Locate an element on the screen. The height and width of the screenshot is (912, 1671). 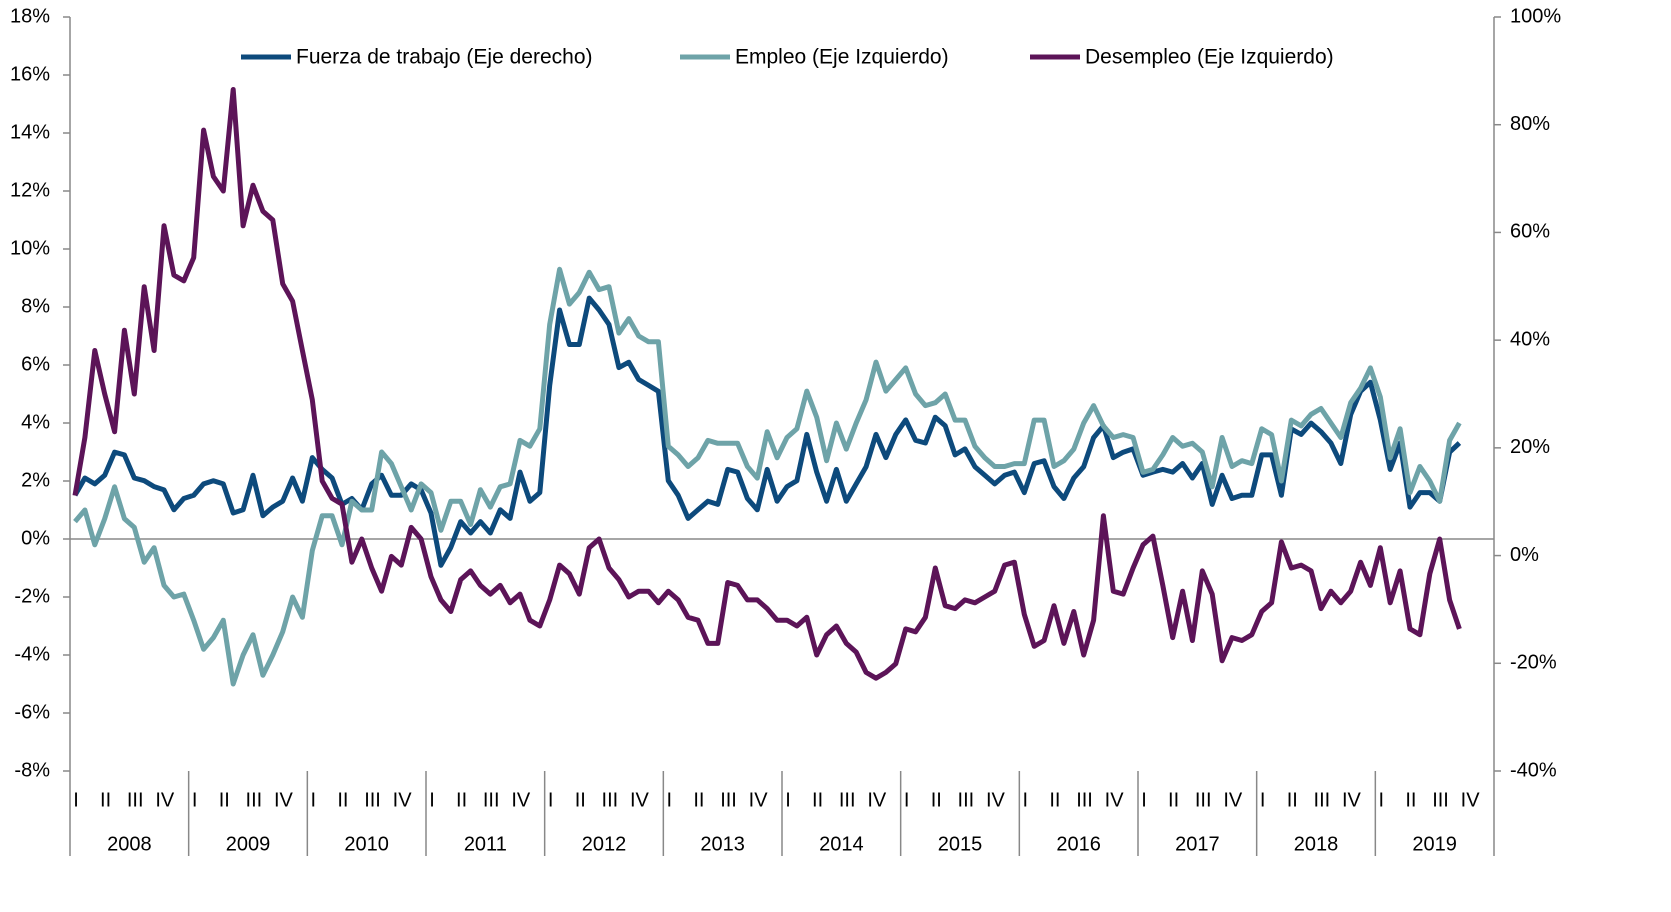
y-tick-label: 12% is located at coordinates (30, 190).